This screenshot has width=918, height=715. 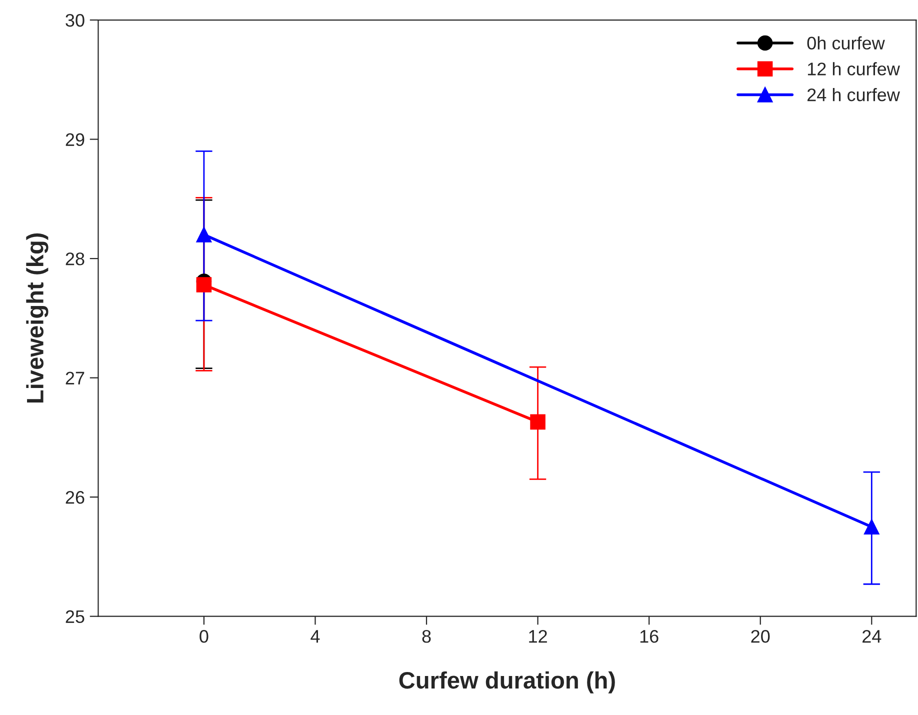 I want to click on x-axis-title: Curfew duration (h), so click(x=507, y=682).